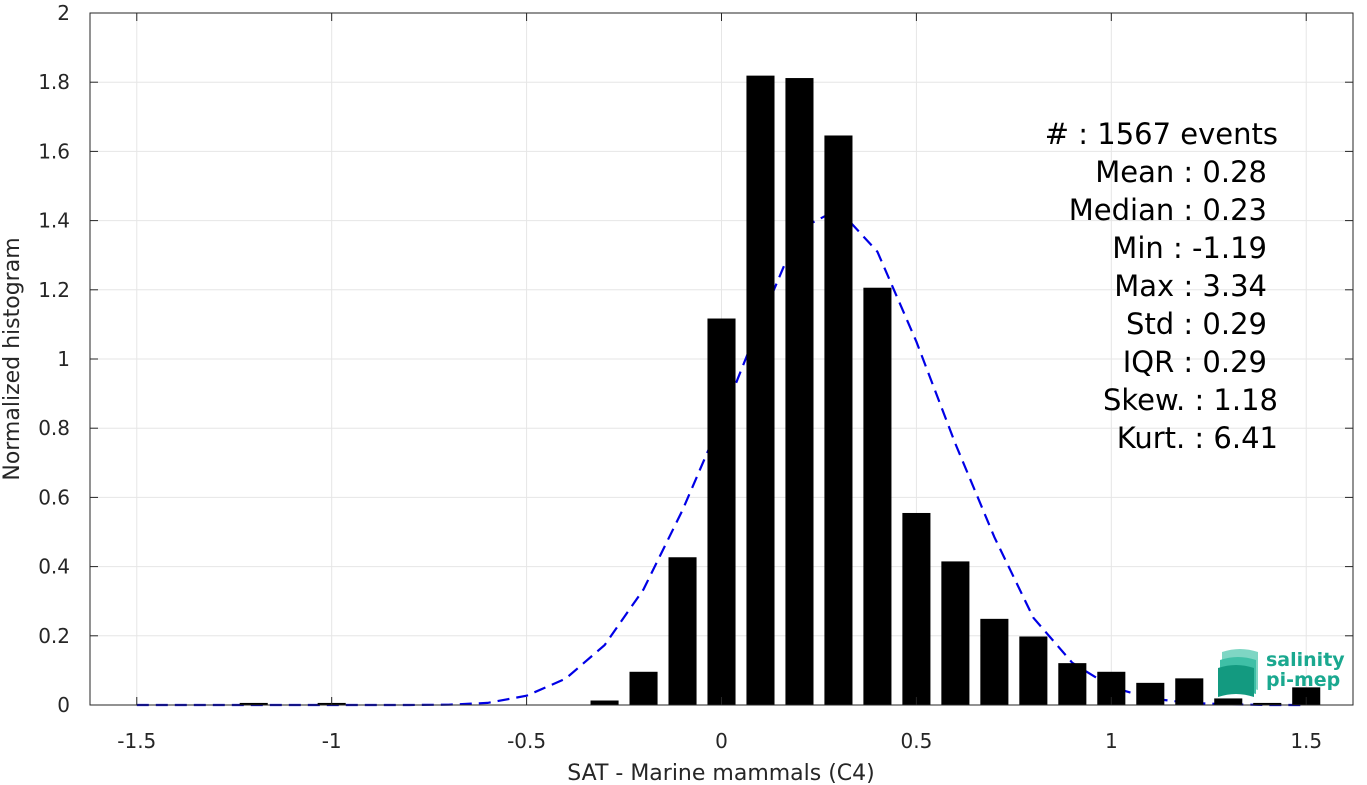 The height and width of the screenshot is (785, 1367). I want to click on y-tick-label: 0.4, so click(54, 567).